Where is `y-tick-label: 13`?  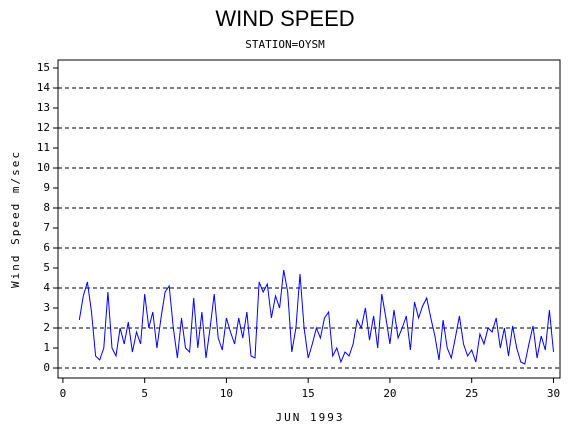 y-tick-label: 13 is located at coordinates (43, 107).